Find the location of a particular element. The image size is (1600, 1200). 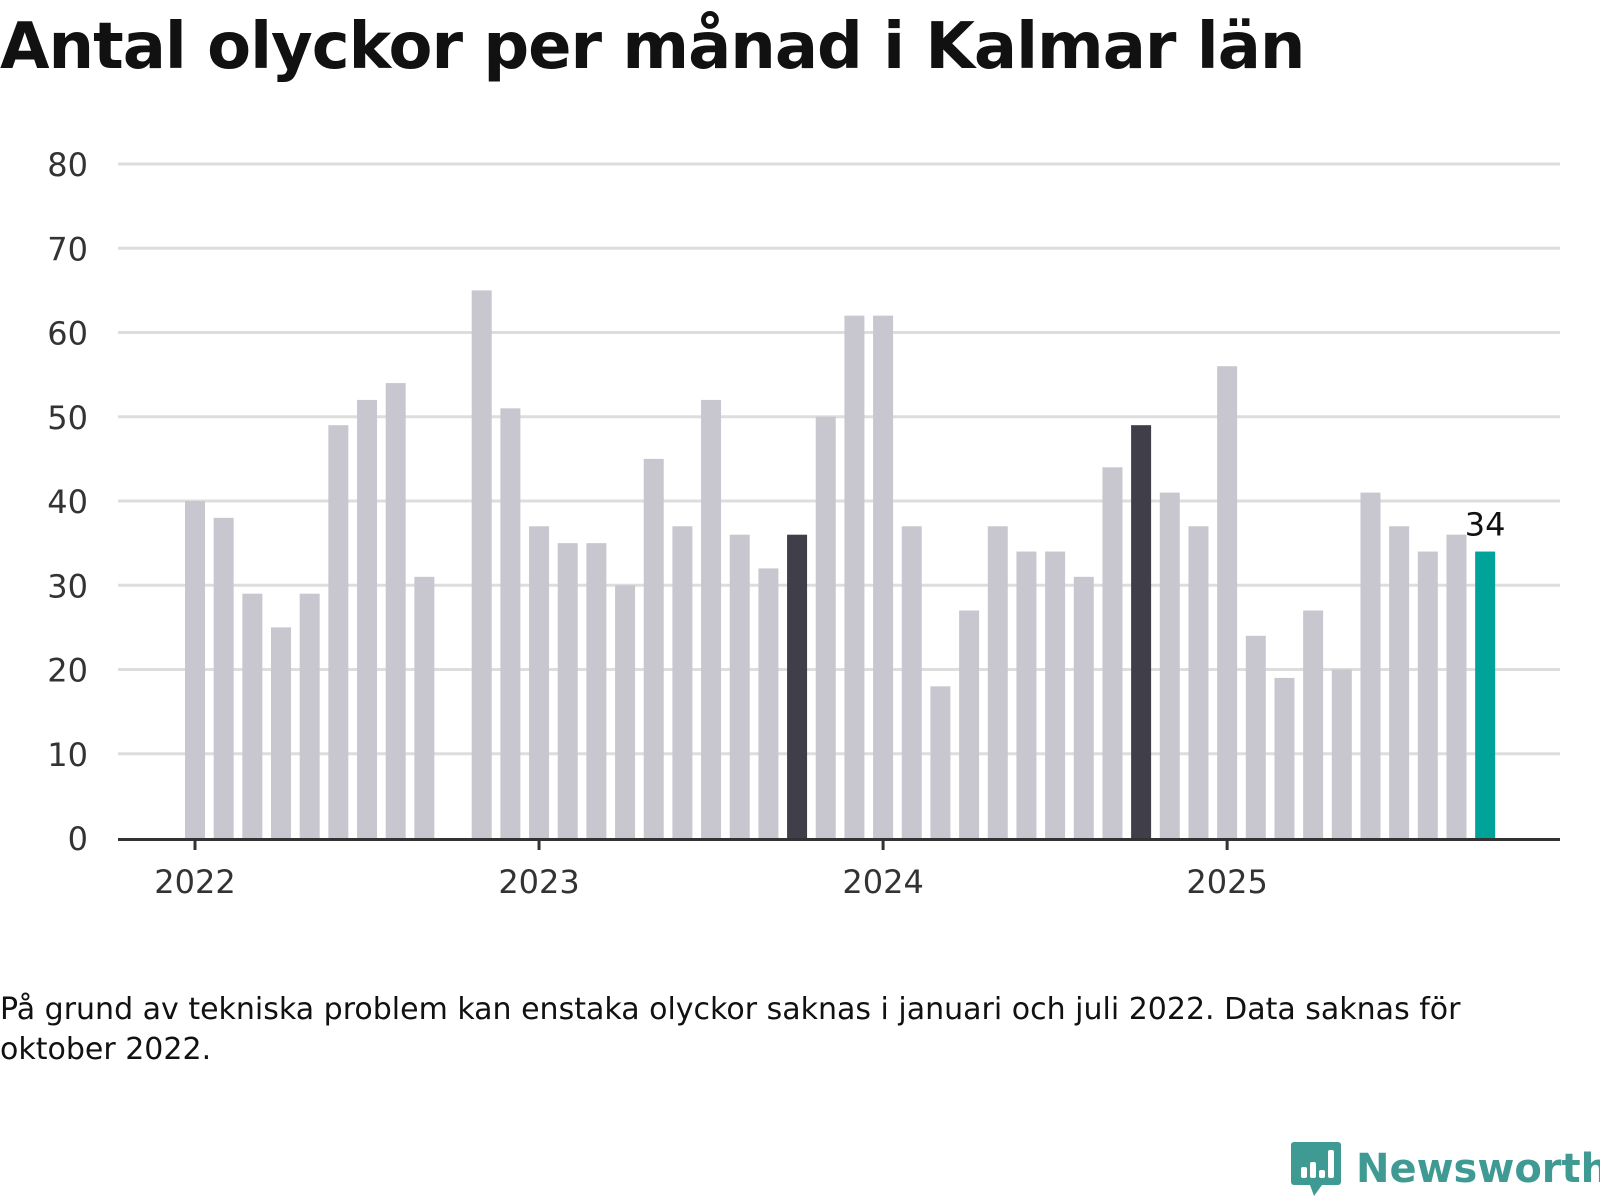

y-tick-label: 40 is located at coordinates (67, 502).